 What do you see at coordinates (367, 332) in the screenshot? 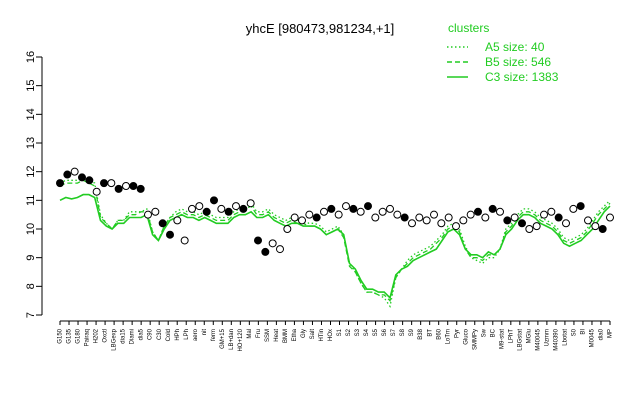
I see `x-tick-label: S4` at bounding box center [367, 332].